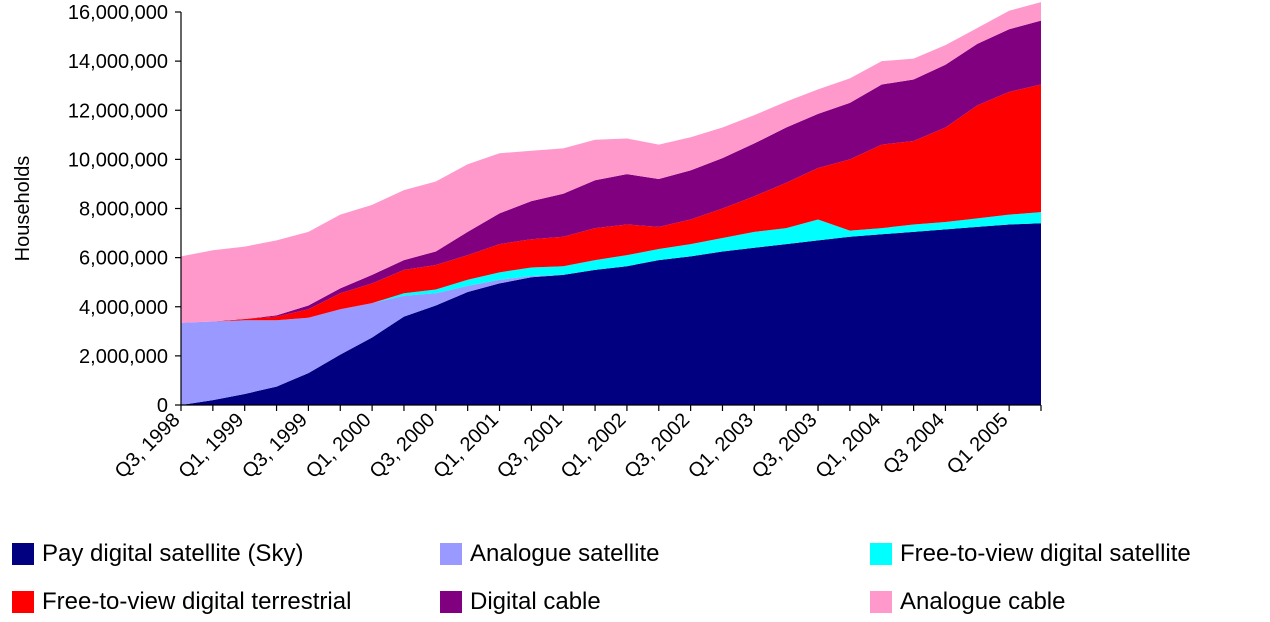  I want to click on x-tick-label: Q1 2005, so click(978, 444).